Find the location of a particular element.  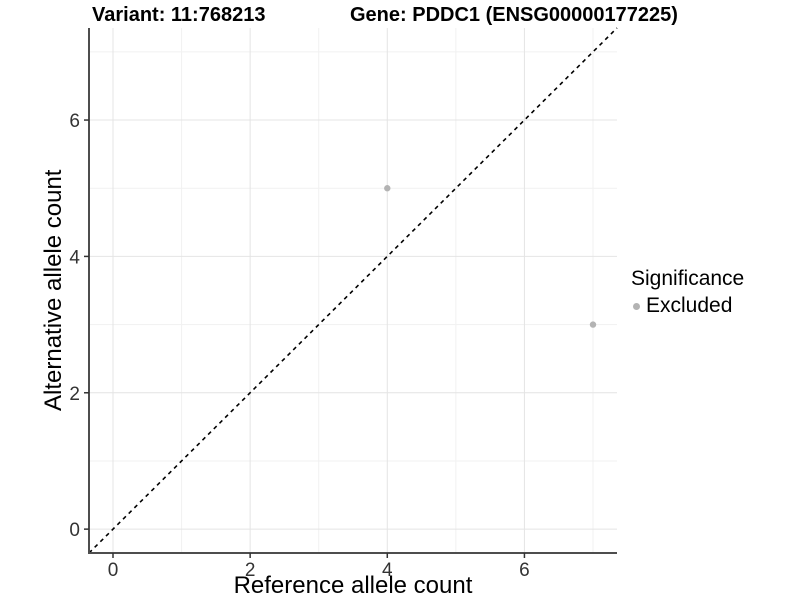

plot-title-variant: Variant: 11:768213 is located at coordinates (179, 15).